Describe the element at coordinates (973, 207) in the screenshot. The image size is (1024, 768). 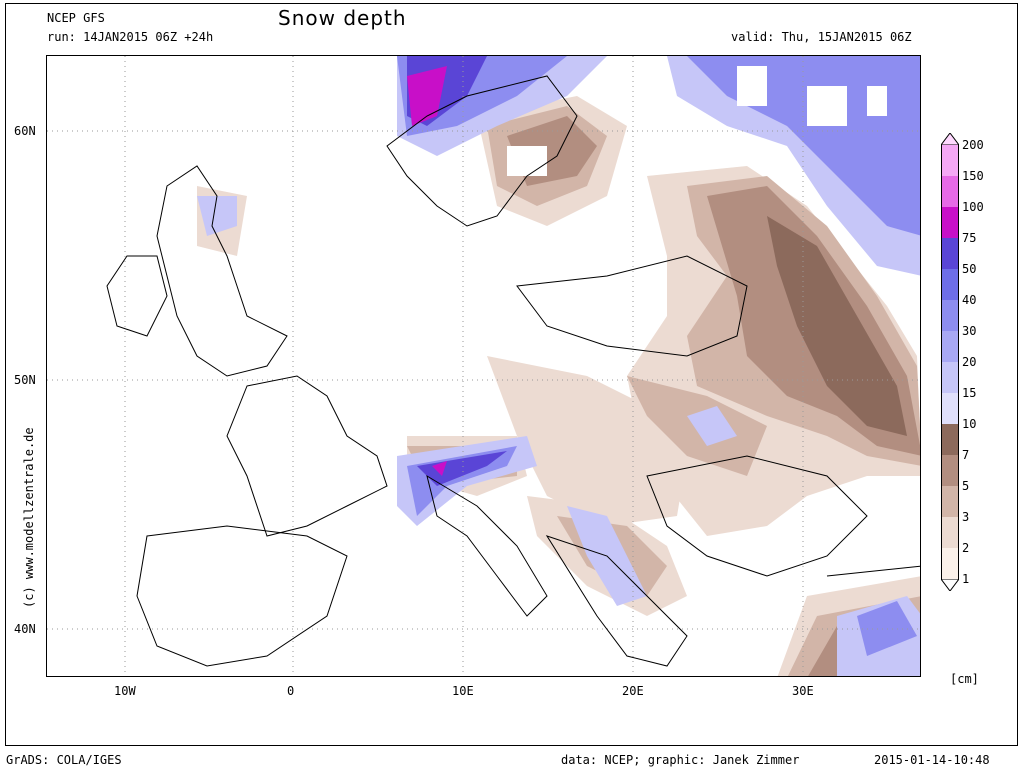
I see `colorbar-level-label: 100` at that location.